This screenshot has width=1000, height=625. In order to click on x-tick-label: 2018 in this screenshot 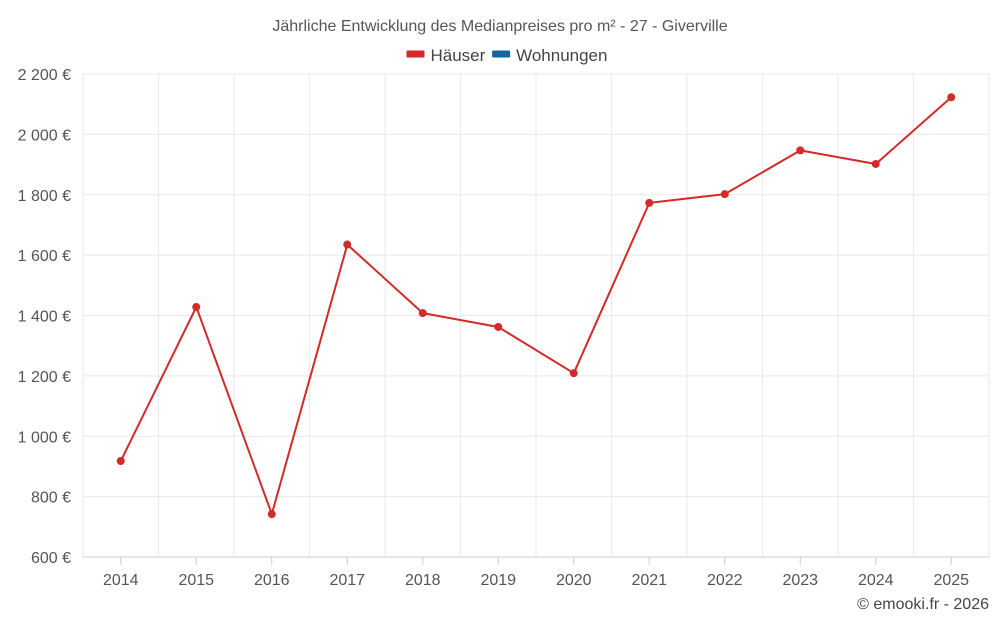, I will do `click(423, 580)`.